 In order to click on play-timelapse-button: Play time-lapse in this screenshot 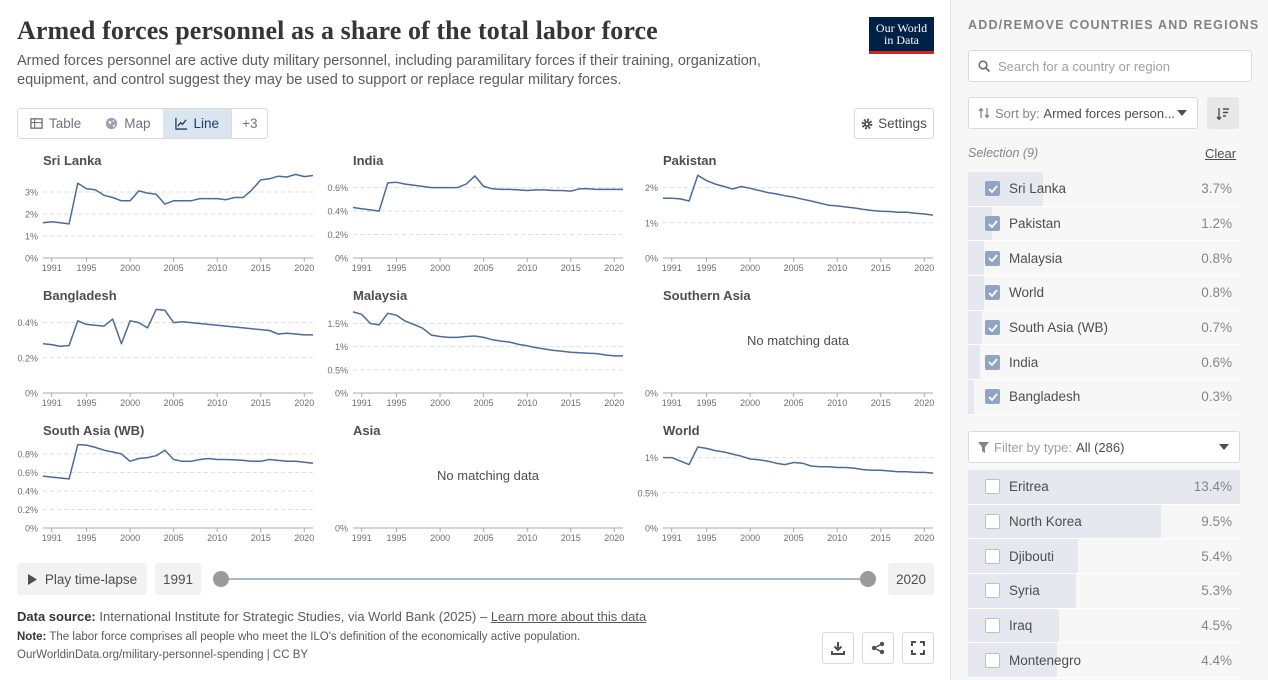, I will do `click(82, 579)`.